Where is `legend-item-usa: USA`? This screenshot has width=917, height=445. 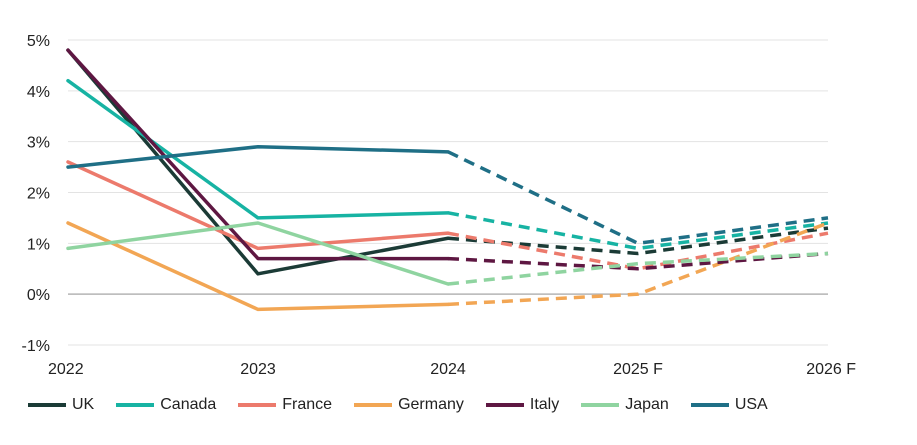 legend-item-usa: USA is located at coordinates (729, 405).